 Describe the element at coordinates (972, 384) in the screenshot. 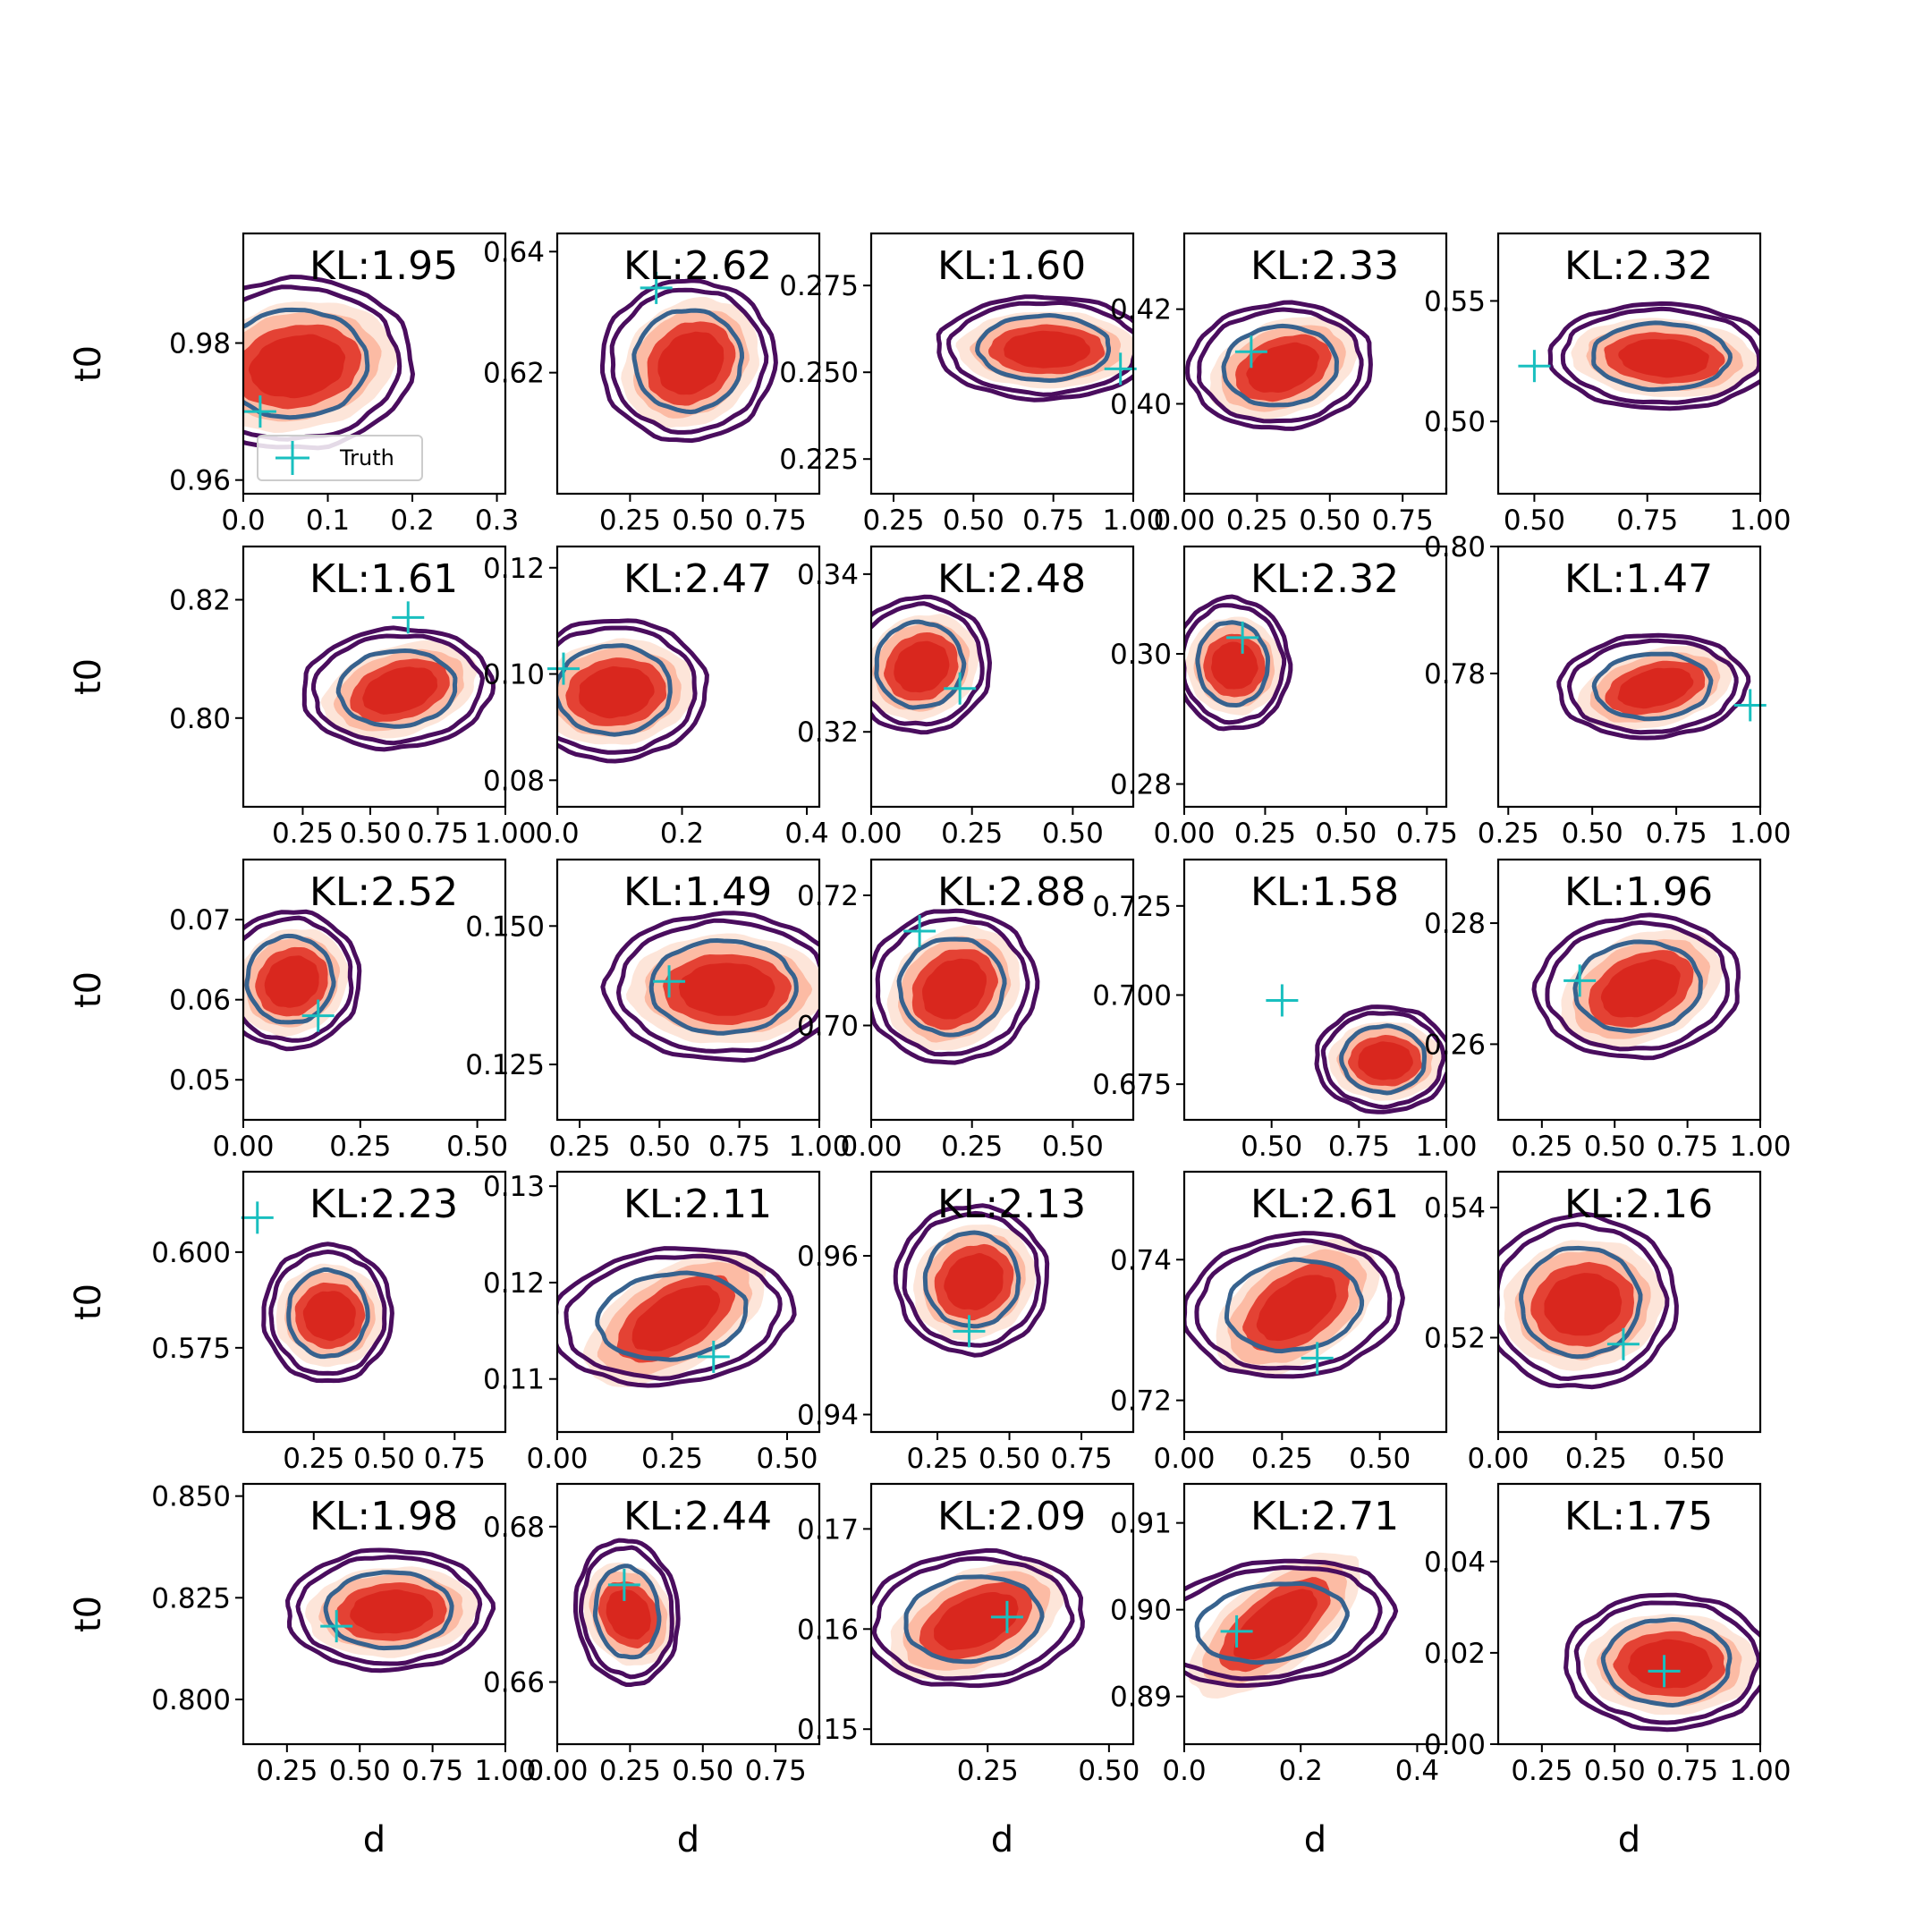

I see `panel-3: 0.25 0.50 0.75 1.00 0.225 0.250 0.275 KL:1.60` at that location.